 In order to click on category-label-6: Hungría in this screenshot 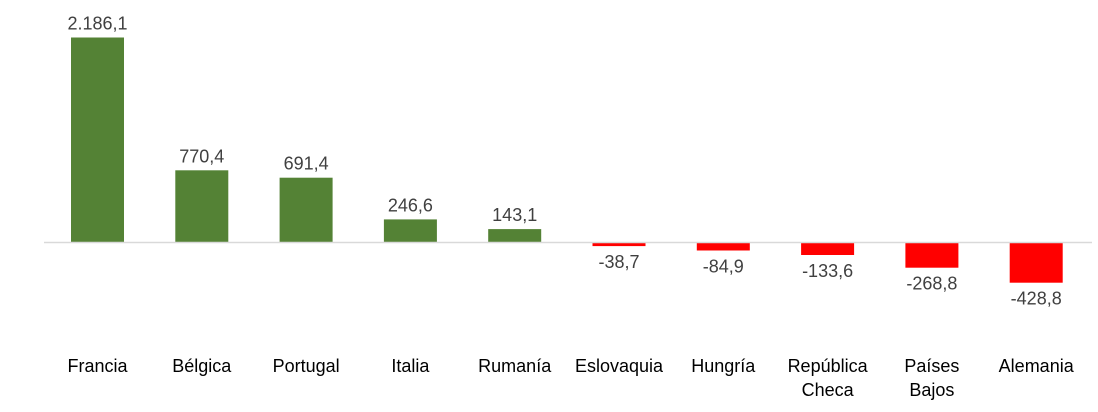, I will do `click(723, 366)`.